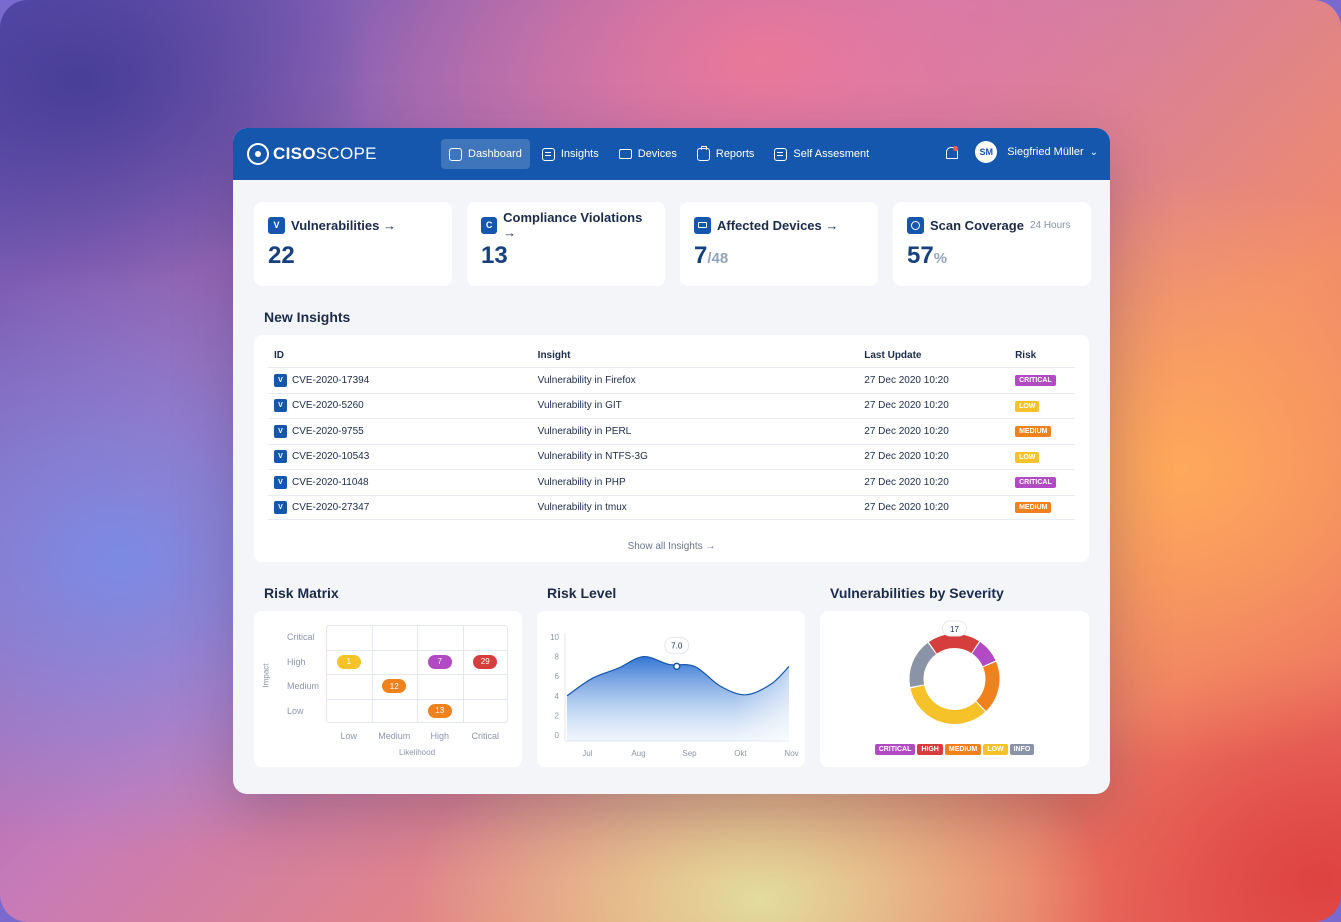  What do you see at coordinates (678, 676) in the screenshot?
I see `risk-line` at bounding box center [678, 676].